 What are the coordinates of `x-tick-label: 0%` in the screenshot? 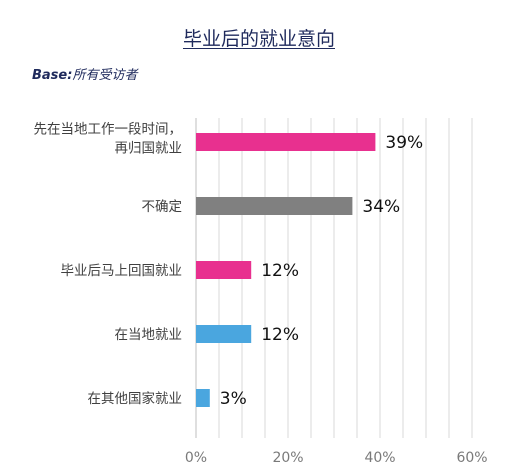 It's located at (196, 458).